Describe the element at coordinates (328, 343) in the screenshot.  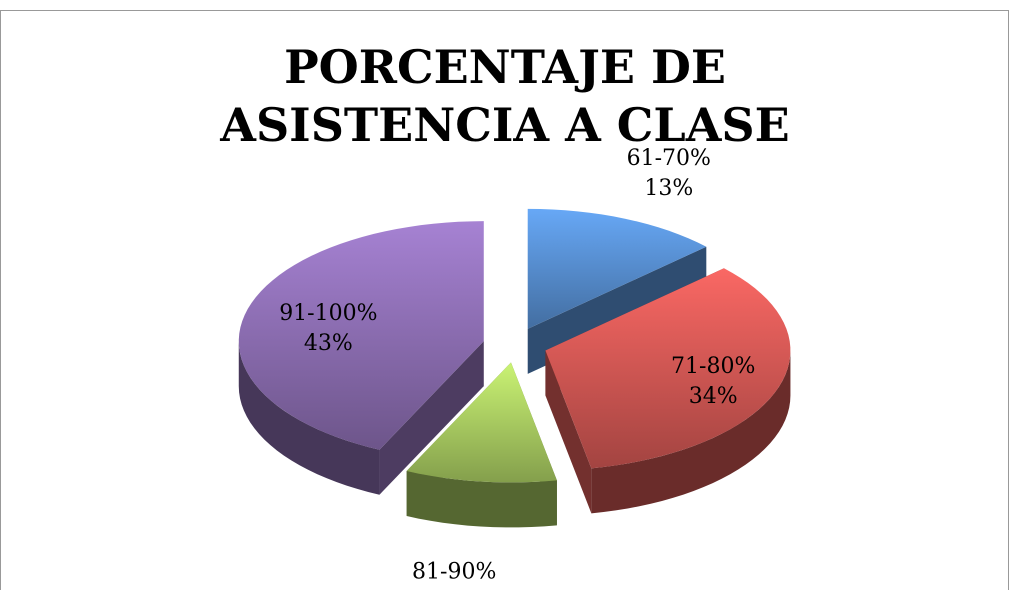
I see `data-label-value: 43%` at that location.